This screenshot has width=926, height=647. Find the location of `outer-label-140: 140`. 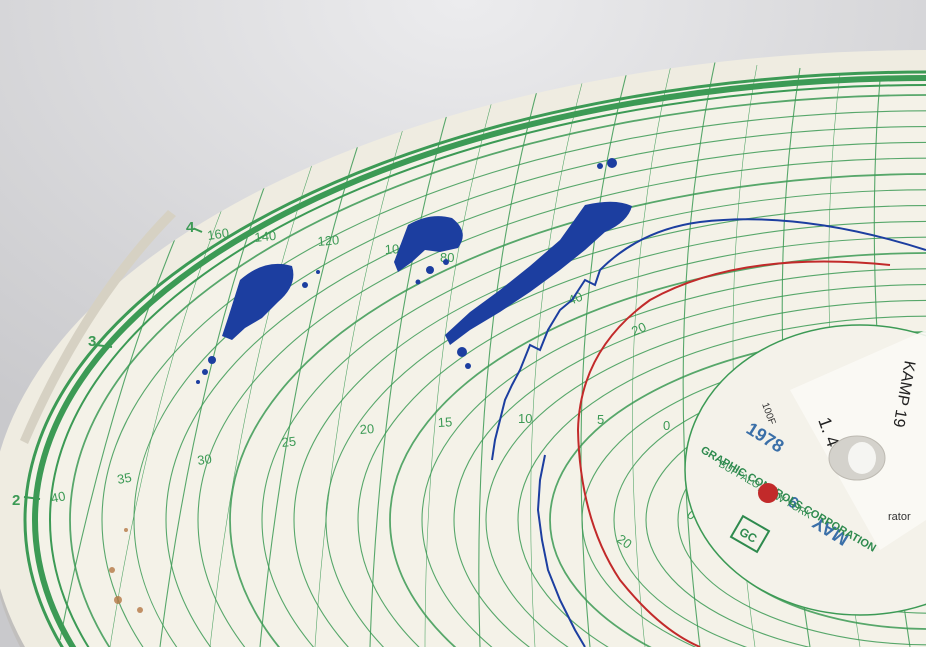

outer-label-140: 140 is located at coordinates (265, 236).